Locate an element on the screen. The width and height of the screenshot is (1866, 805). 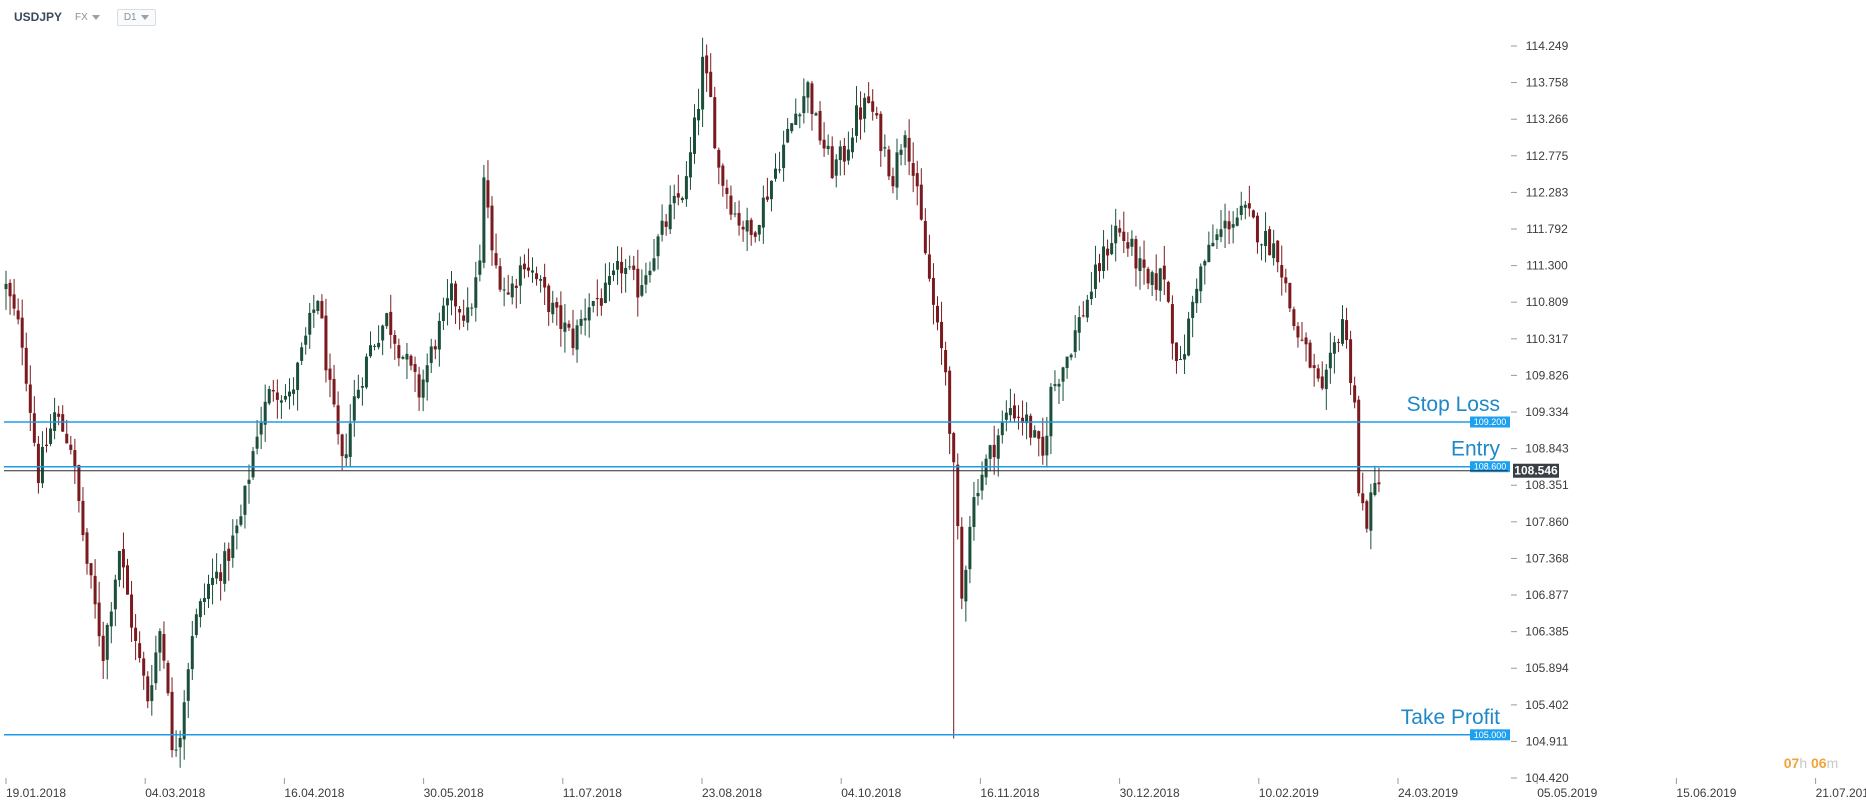
x-tick-label: 16.11.2018 is located at coordinates (1009, 793).